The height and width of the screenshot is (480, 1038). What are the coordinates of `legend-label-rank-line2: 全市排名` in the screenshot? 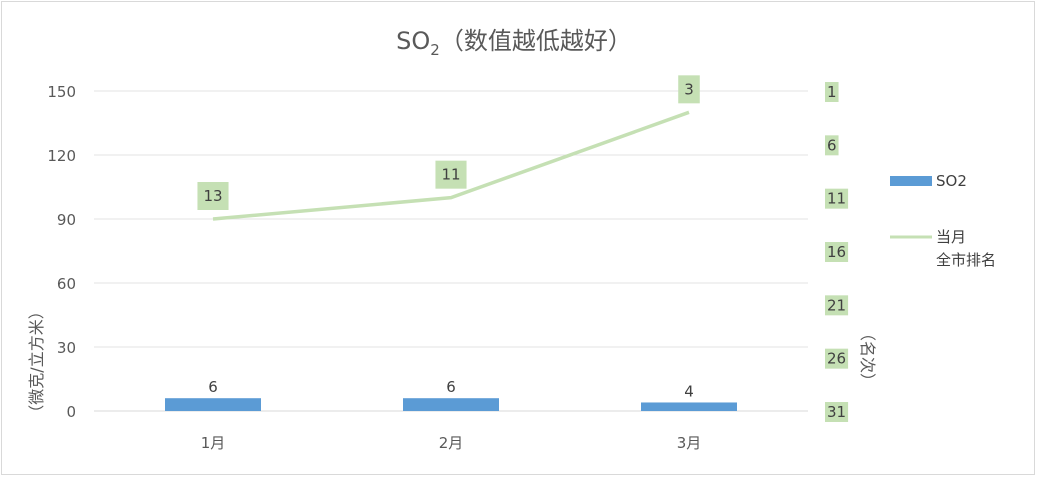 It's located at (966, 260).